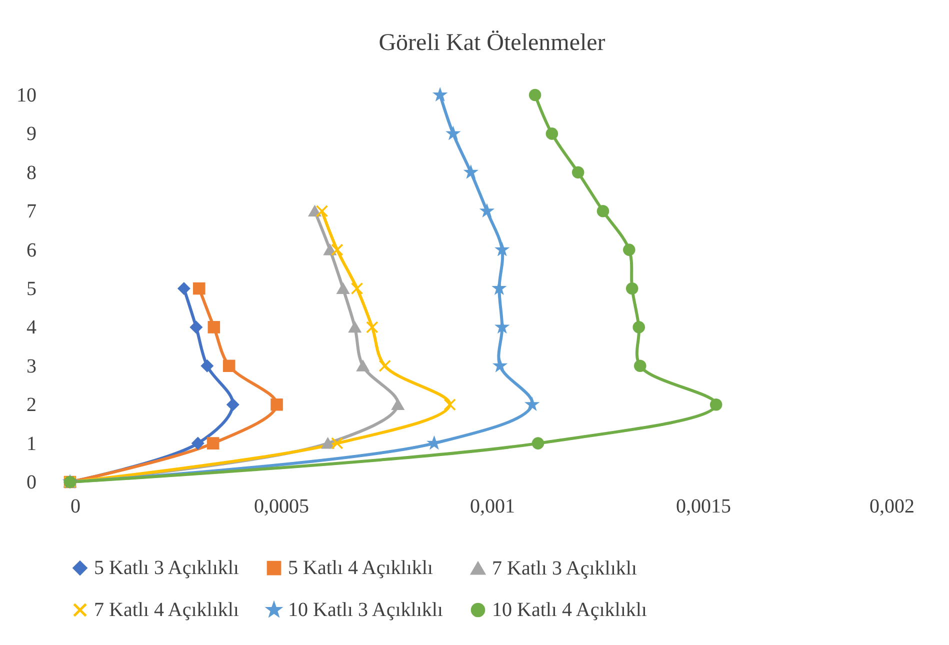 The image size is (949, 645). I want to click on x-tick-label: 0,002, so click(892, 507).